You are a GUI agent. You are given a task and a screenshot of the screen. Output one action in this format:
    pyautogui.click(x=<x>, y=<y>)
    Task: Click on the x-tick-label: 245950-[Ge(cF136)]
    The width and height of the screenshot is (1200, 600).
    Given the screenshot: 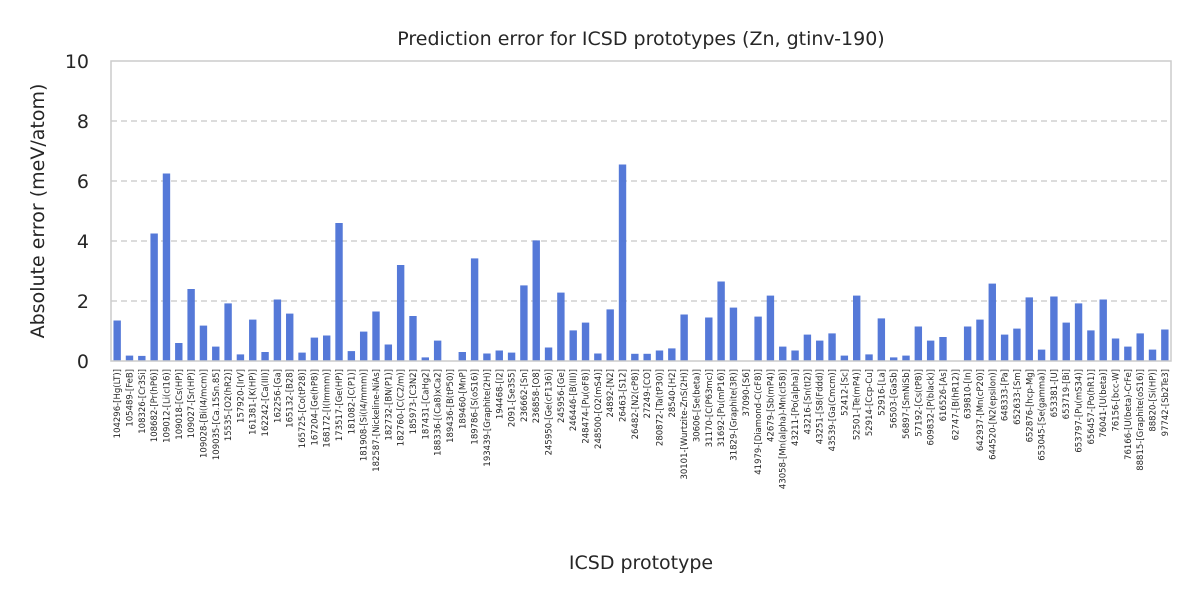 What is the action you would take?
    pyautogui.click(x=550, y=412)
    